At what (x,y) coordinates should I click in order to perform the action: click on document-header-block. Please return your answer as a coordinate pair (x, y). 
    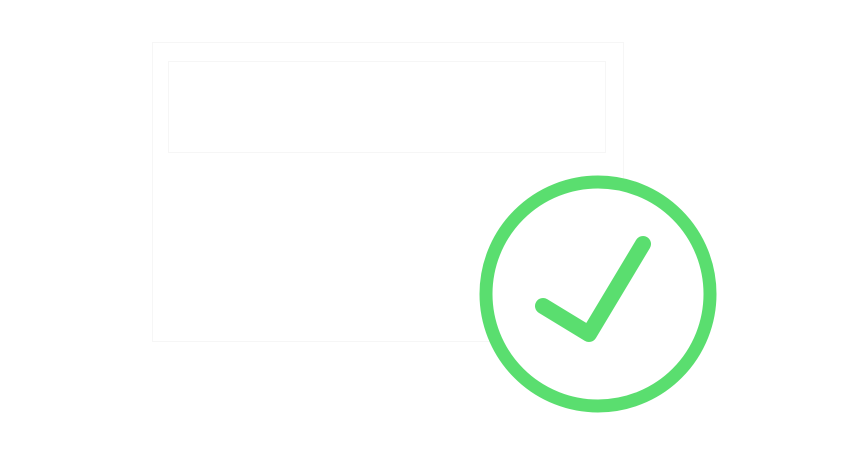
    Looking at the image, I should click on (387, 107).